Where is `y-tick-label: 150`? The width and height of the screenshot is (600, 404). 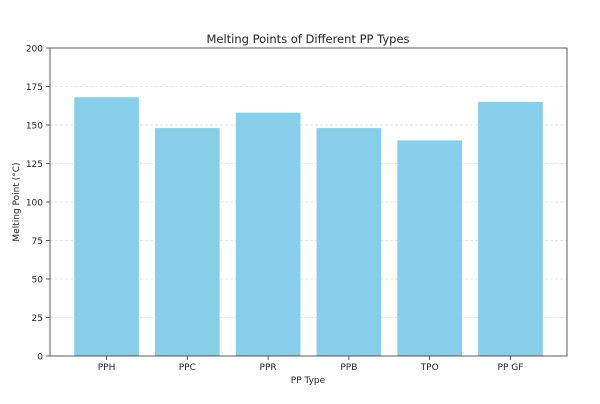
y-tick-label: 150 is located at coordinates (34, 127).